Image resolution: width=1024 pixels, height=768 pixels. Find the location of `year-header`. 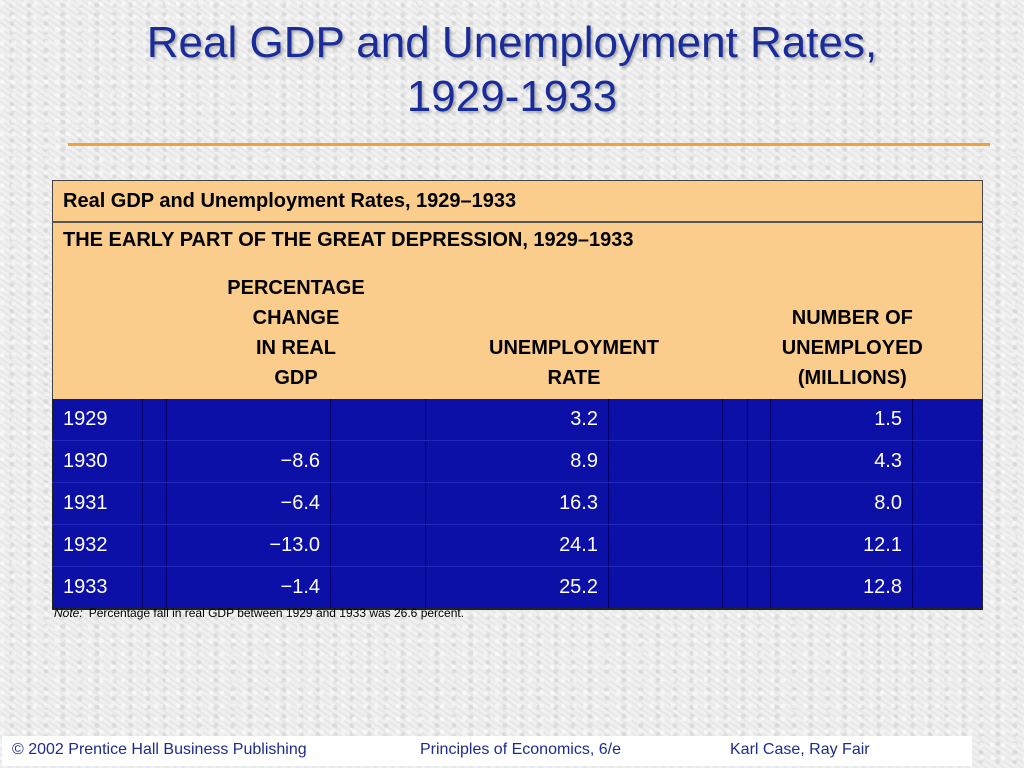

year-header is located at coordinates (109, 328).